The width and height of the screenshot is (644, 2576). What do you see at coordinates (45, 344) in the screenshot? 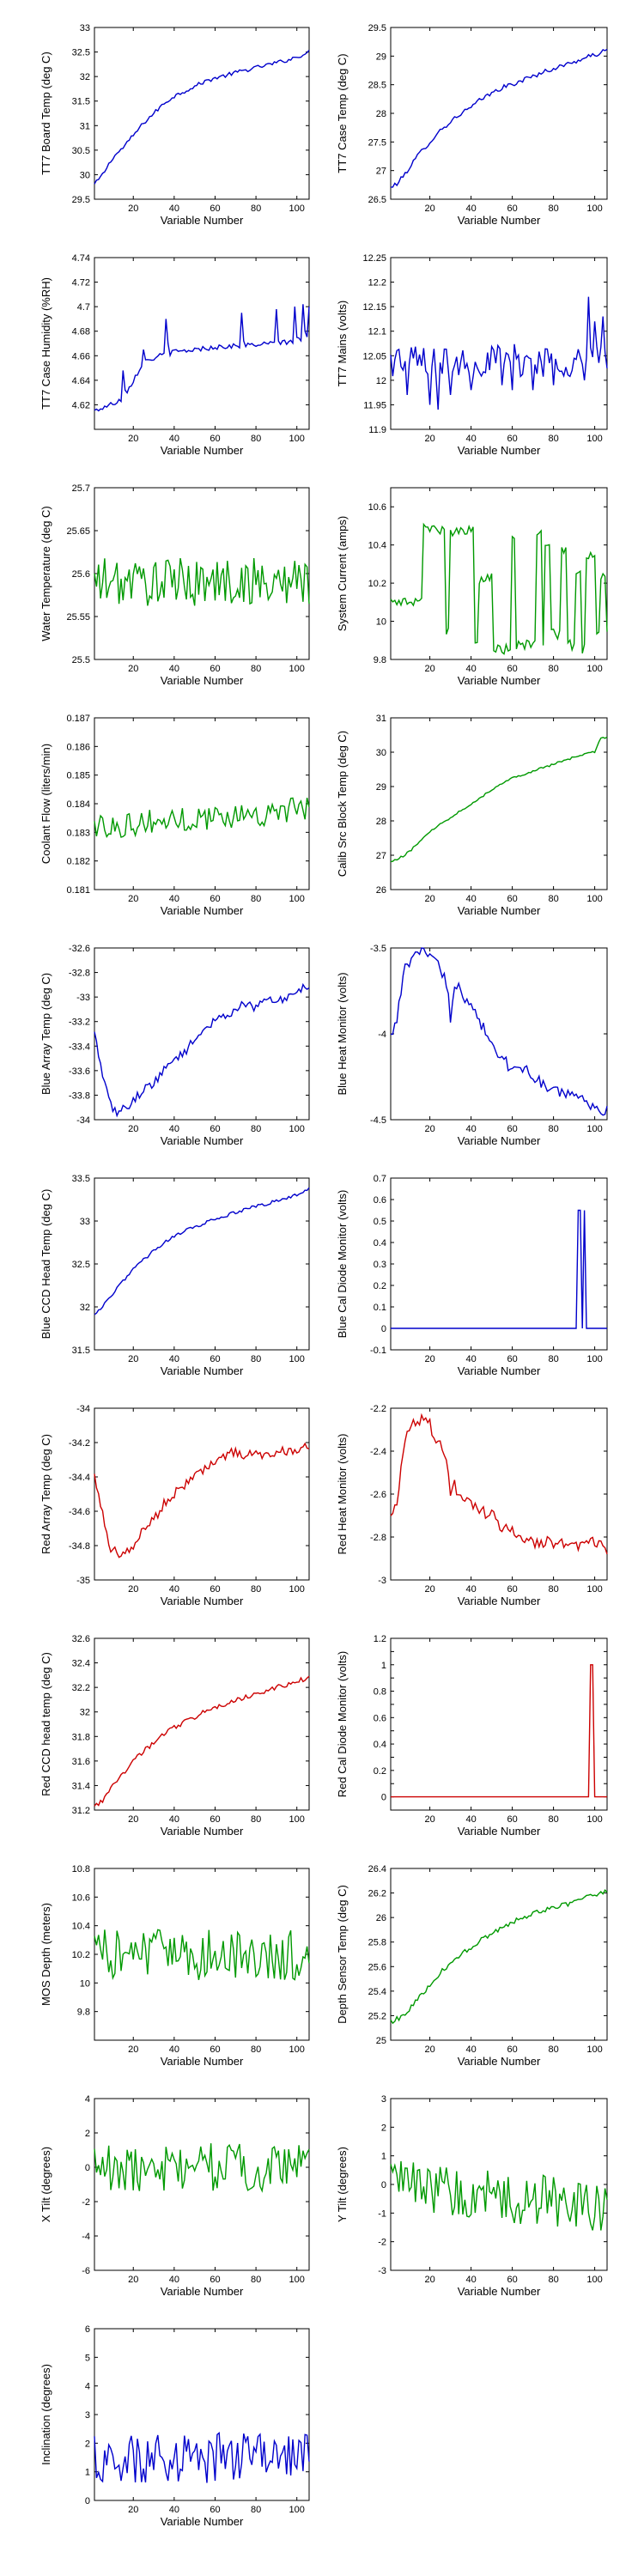
I see `y-axis-label: TT7 Case Humidity (%RH)` at bounding box center [45, 344].